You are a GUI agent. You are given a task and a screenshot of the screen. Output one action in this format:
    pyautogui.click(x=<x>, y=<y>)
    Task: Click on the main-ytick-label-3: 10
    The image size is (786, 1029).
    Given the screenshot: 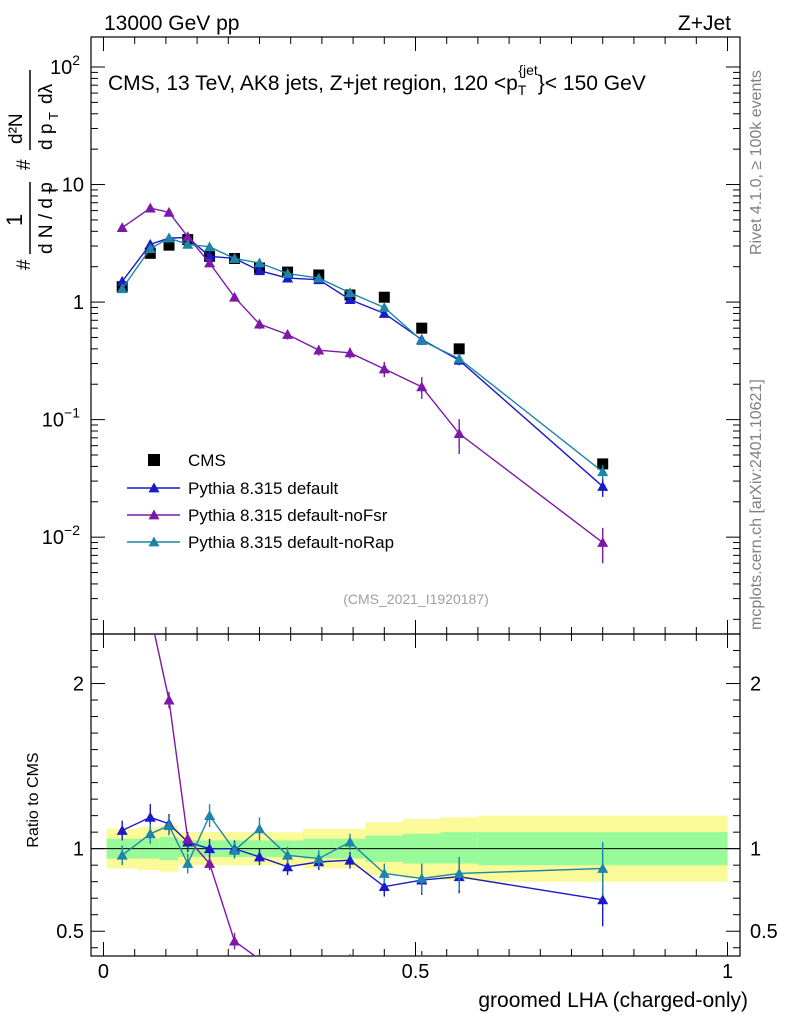 What is the action you would take?
    pyautogui.click(x=73, y=186)
    